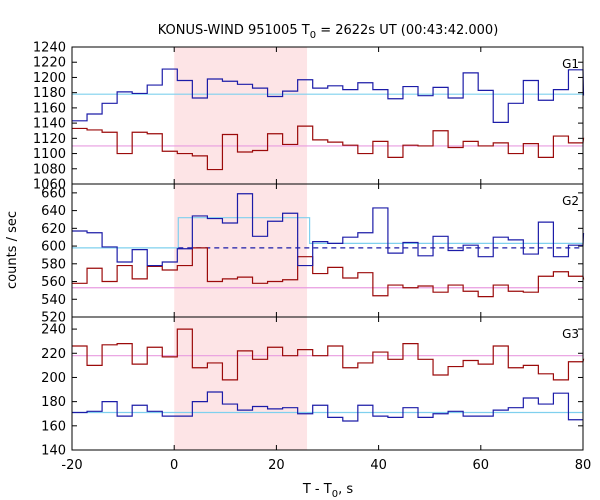  What do you see at coordinates (378, 465) in the screenshot?
I see `x-tick-label: 40` at bounding box center [378, 465].